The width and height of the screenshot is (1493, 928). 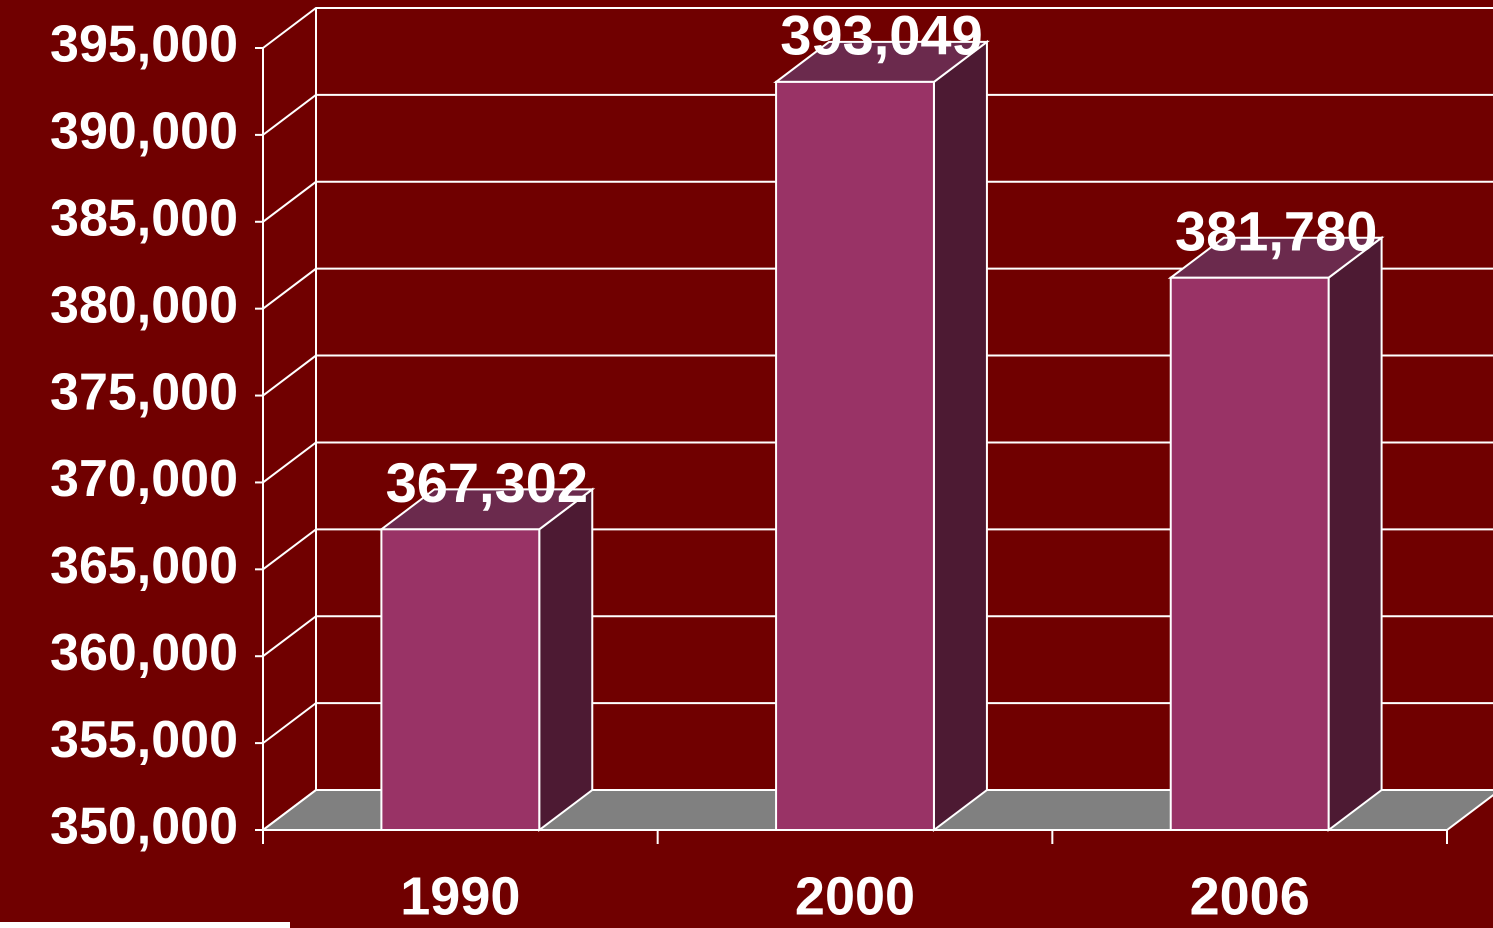 I want to click on corner-strip, so click(x=145, y=925).